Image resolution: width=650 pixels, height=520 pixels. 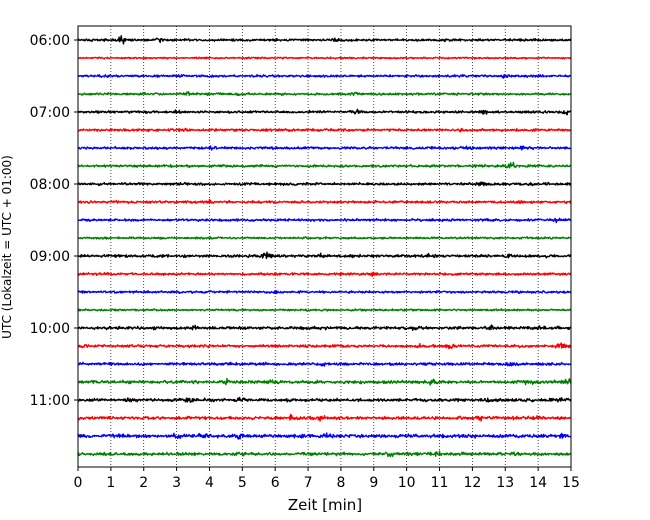 I want to click on y-axis-label: UTC (Lokalzeit = UTC + 01:00), so click(x=7, y=247).